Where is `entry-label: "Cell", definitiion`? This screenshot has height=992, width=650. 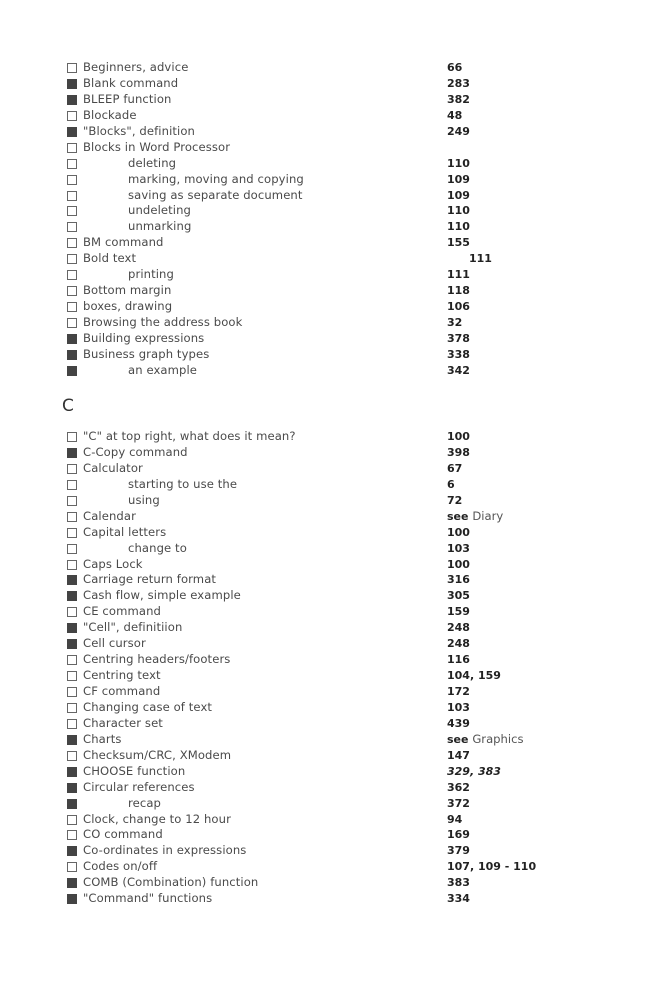 entry-label: "Cell", definitiion is located at coordinates (133, 627).